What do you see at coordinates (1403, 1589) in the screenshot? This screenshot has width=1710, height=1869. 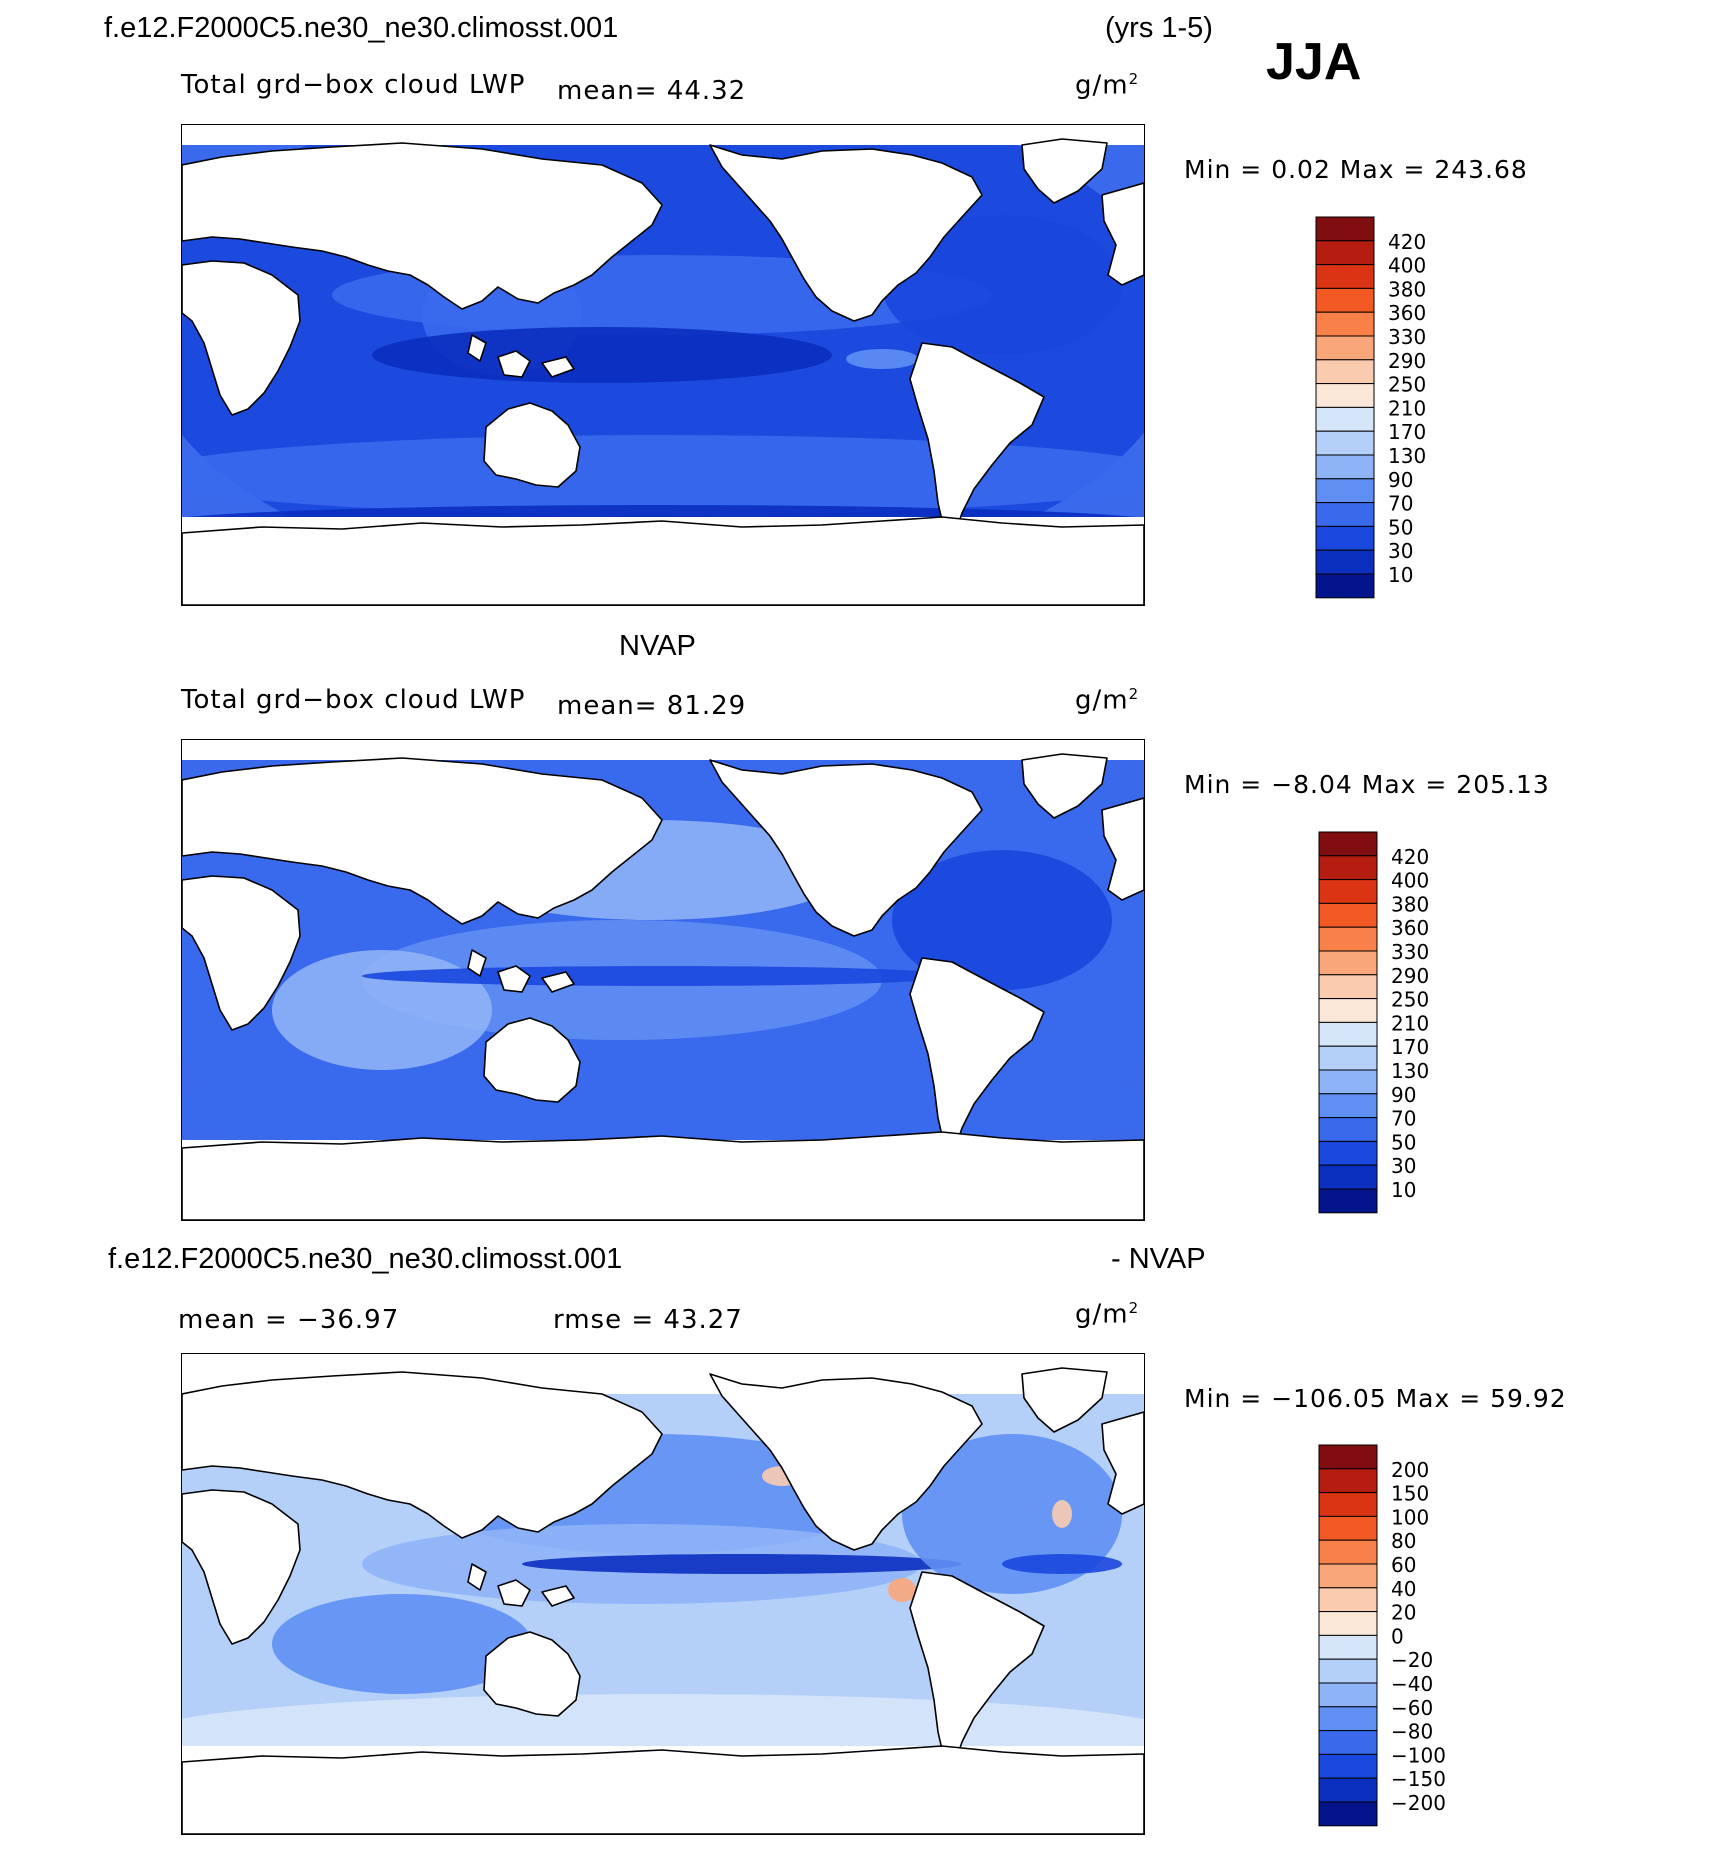 I see `colorbar-label: 40` at bounding box center [1403, 1589].